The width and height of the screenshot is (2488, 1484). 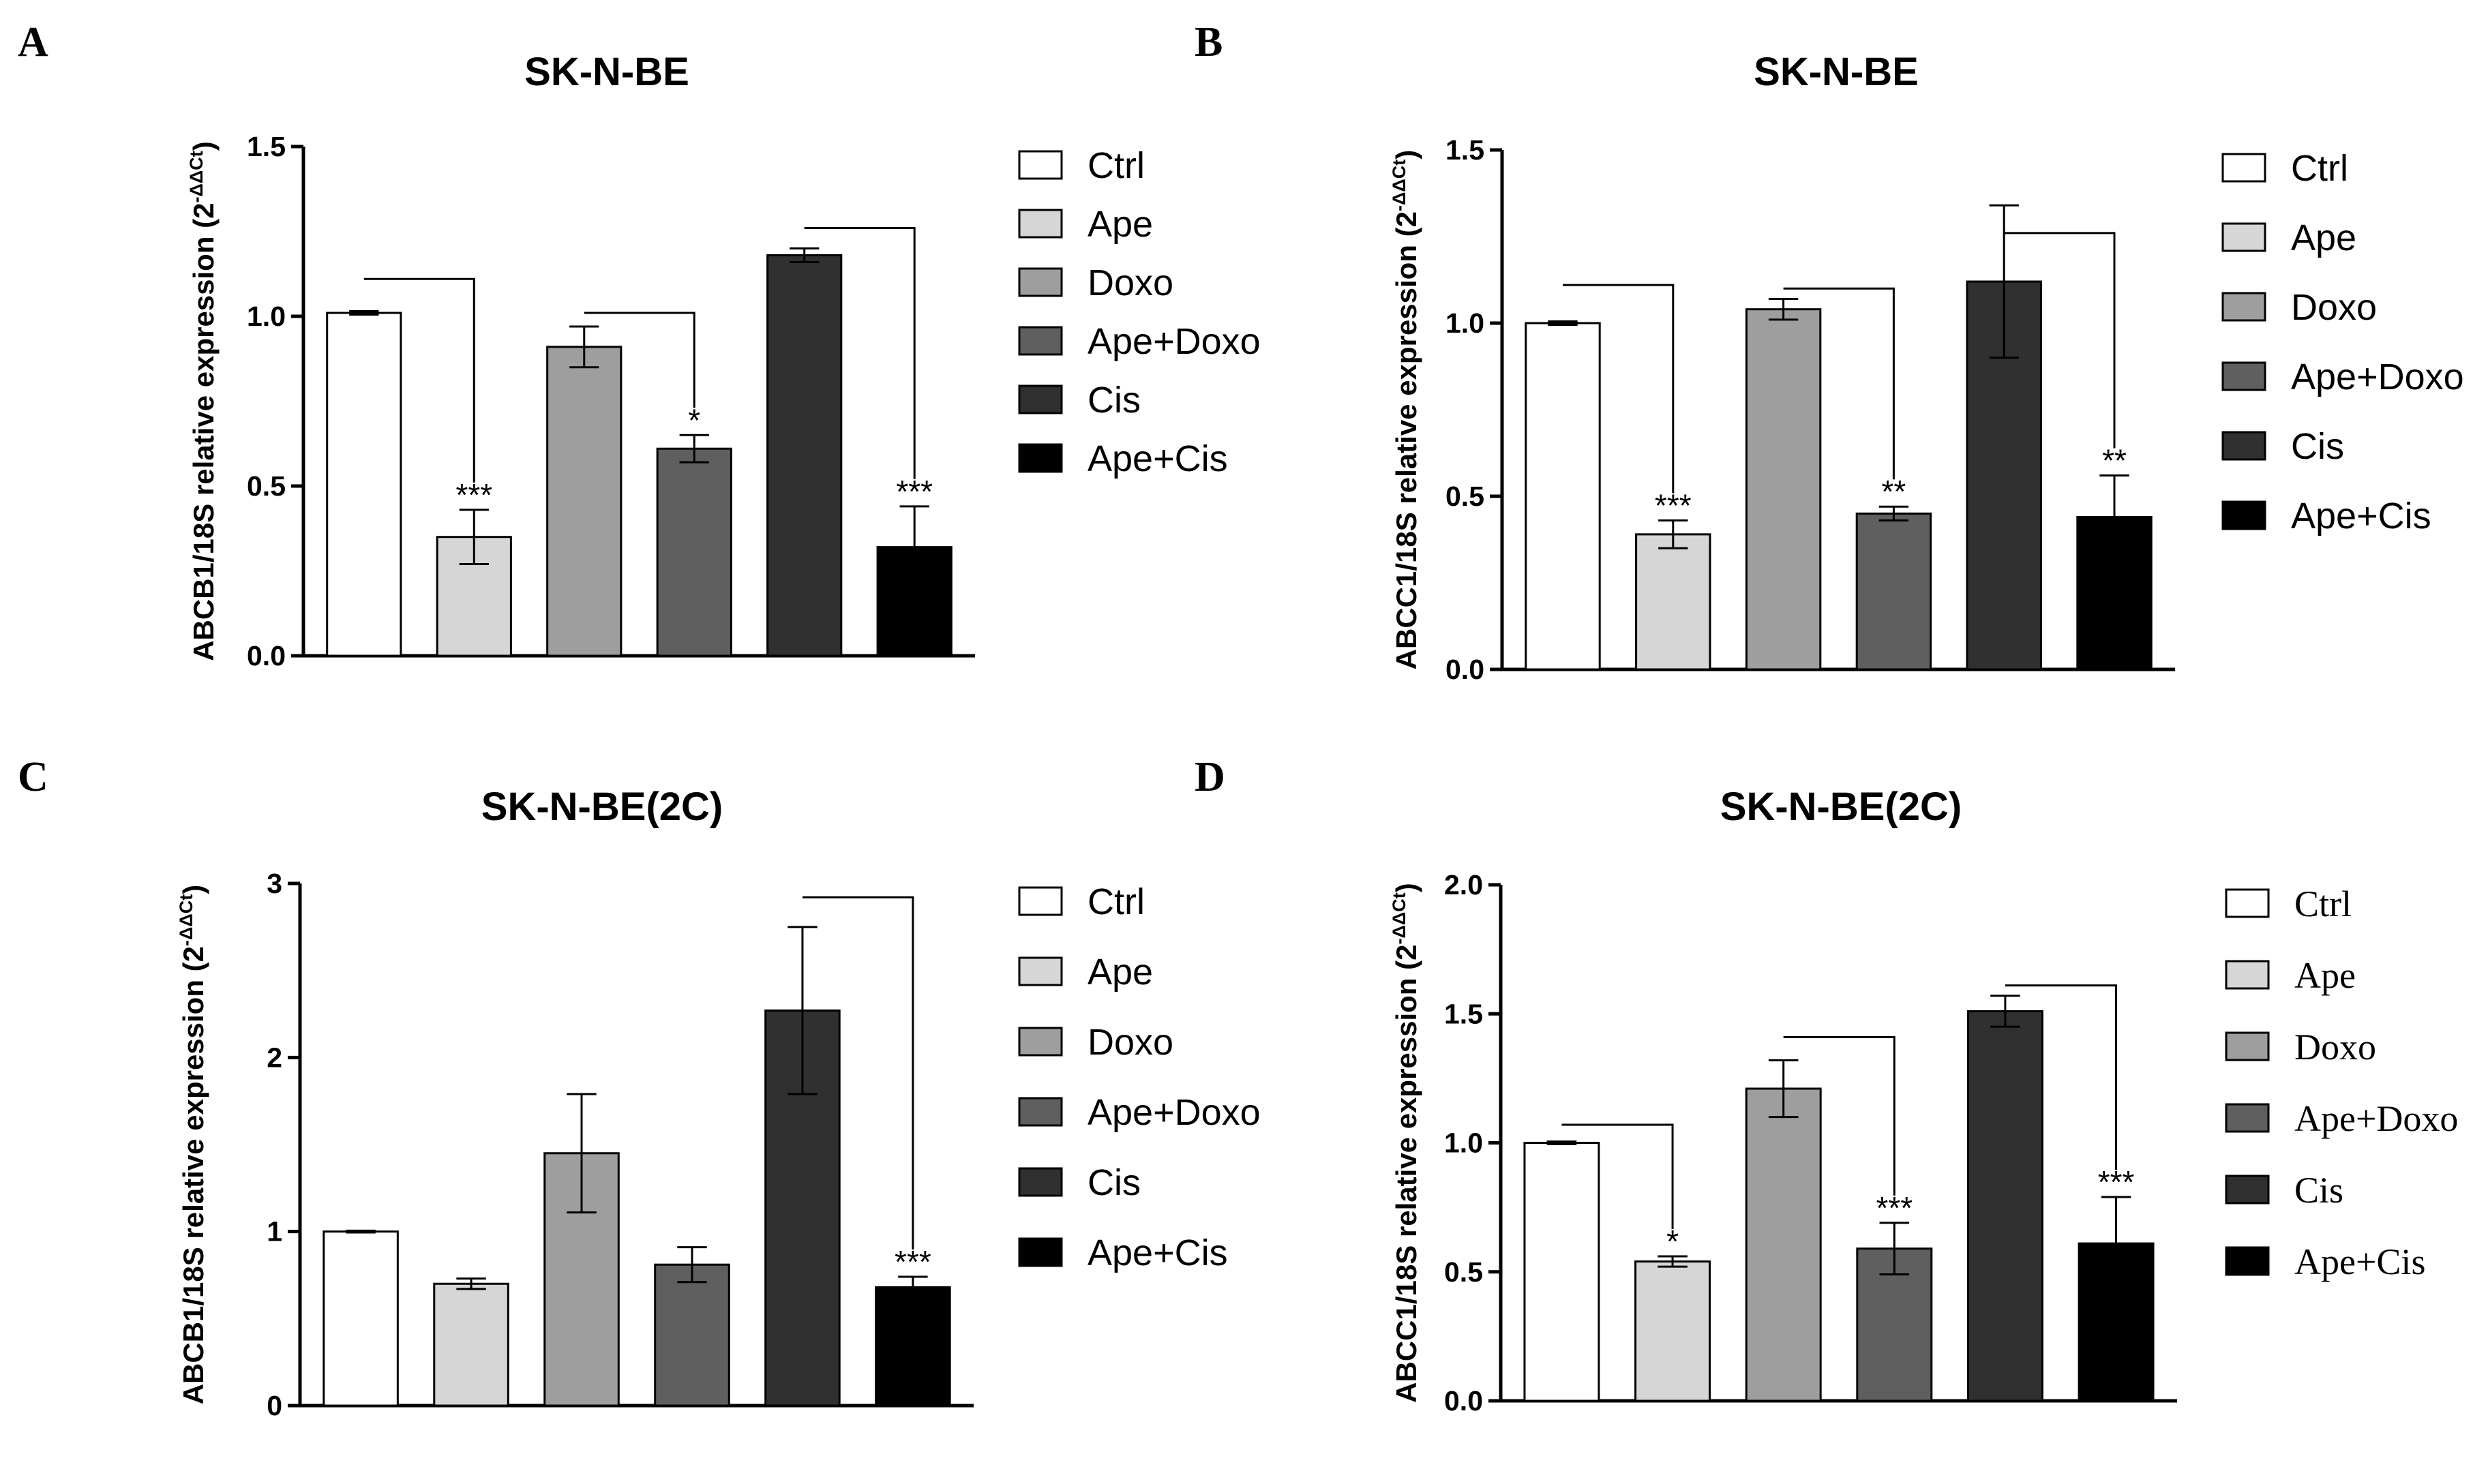 What do you see at coordinates (913, 1346) in the screenshot?
I see `bar-ape-plus-cis` at bounding box center [913, 1346].